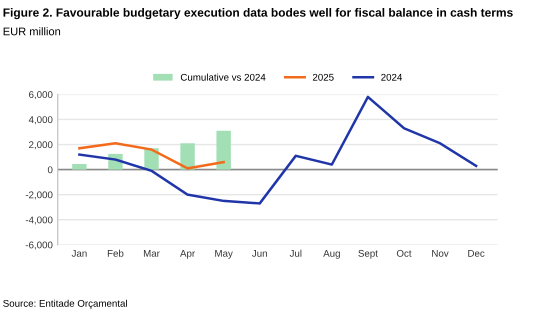 This screenshot has height=320, width=550. What do you see at coordinates (296, 253) in the screenshot?
I see `x-tick-label: Jul` at bounding box center [296, 253].